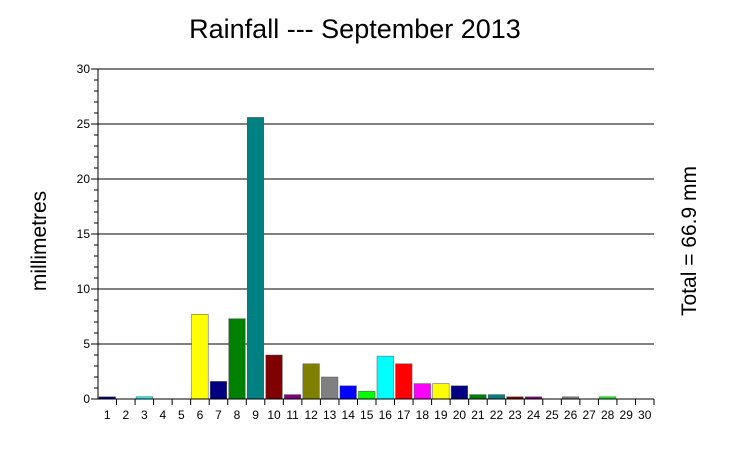 Image resolution: width=735 pixels, height=449 pixels. Describe the element at coordinates (645, 415) in the screenshot. I see `x-tick-label: 30` at that location.